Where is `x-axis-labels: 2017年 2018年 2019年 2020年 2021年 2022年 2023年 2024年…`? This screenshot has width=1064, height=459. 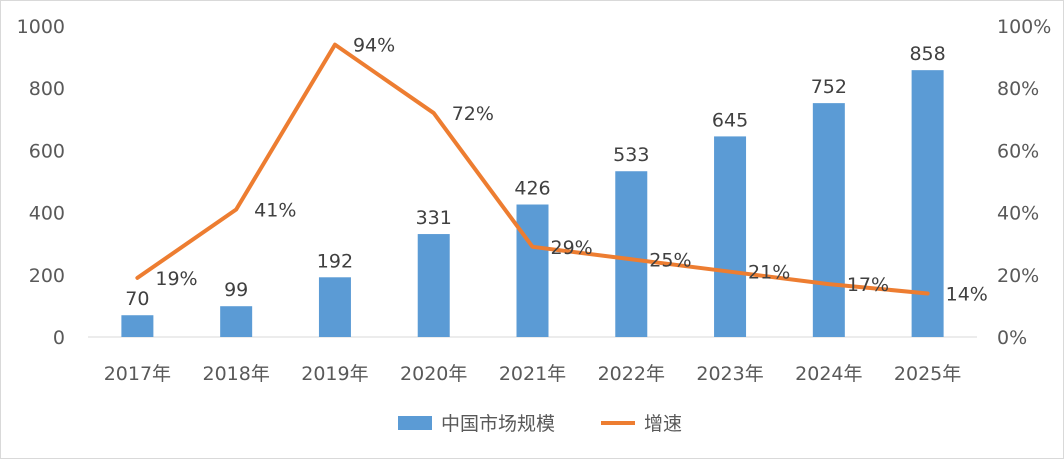
x-axis-labels: 2017年 2018年 2019年 2020年 2021年 2022年 2023年 2024年… is located at coordinates (533, 374).